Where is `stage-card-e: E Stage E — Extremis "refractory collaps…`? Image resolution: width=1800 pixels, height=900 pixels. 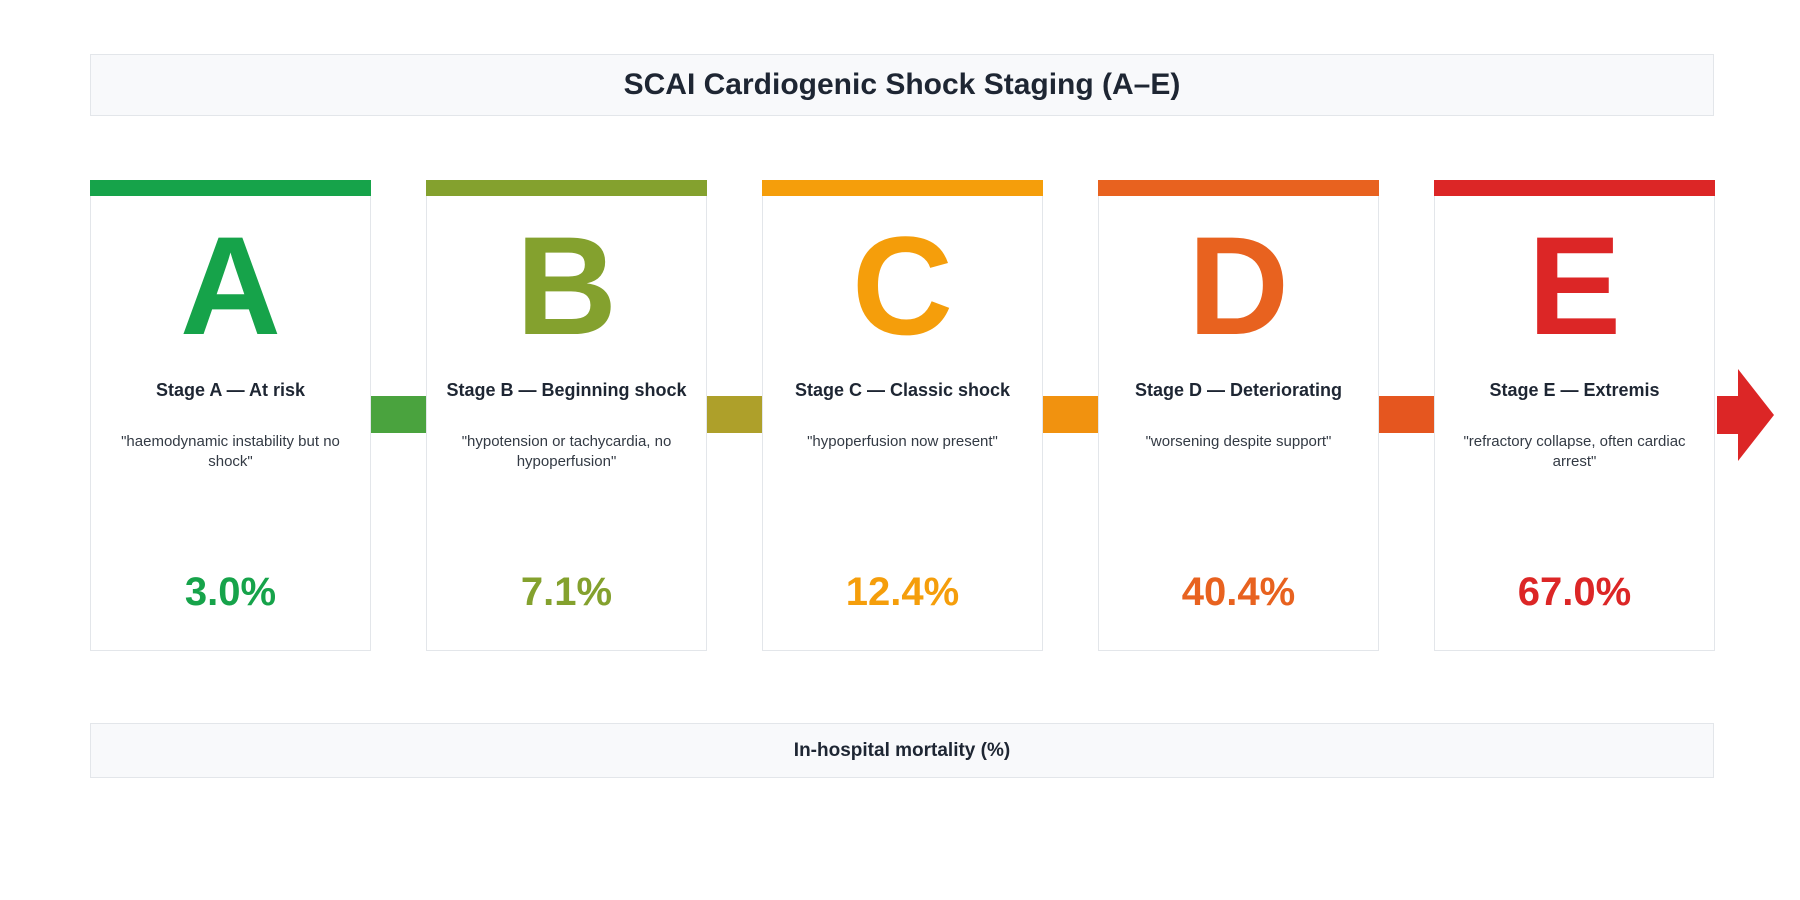
stage-card-e: E Stage E — Extremis "refractory collaps… is located at coordinates (1574, 415).